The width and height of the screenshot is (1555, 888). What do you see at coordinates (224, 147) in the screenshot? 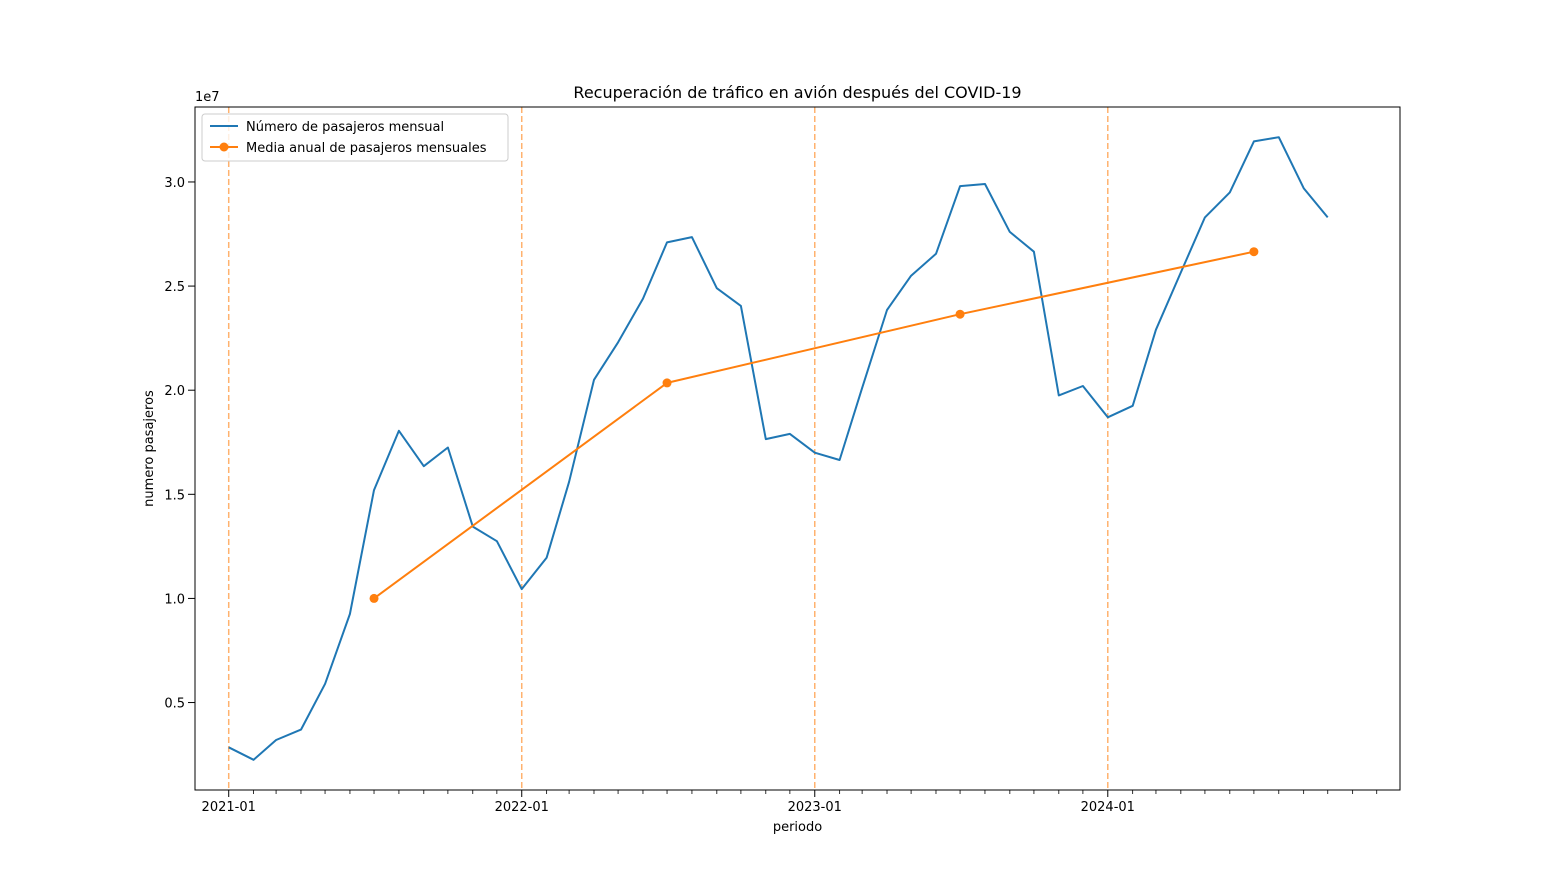
I see `legend-swatch-marker` at bounding box center [224, 147].